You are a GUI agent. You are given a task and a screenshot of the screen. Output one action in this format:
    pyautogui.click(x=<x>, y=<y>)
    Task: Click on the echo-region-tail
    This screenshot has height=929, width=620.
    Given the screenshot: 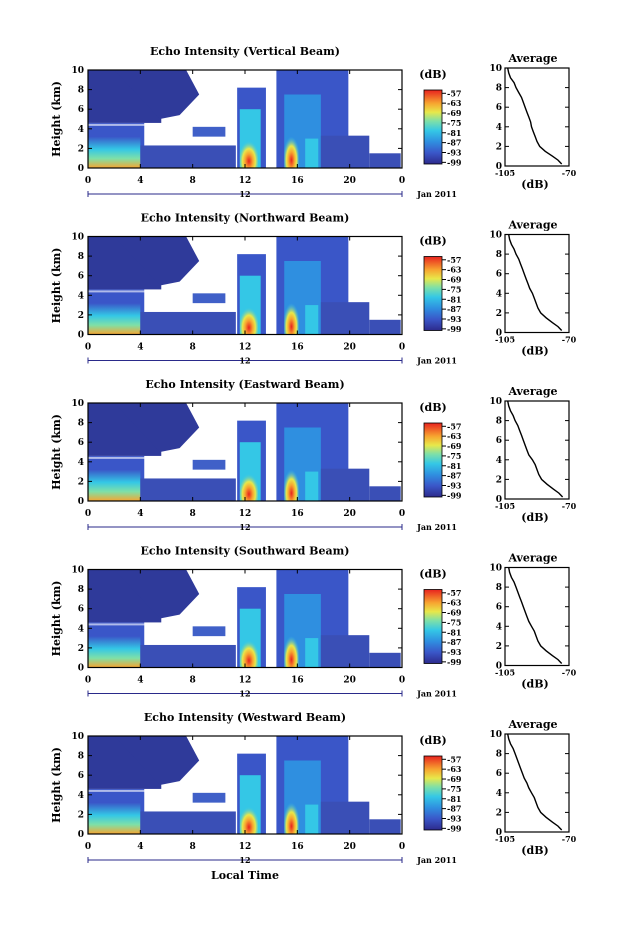 What is the action you would take?
    pyautogui.click(x=157, y=427)
    